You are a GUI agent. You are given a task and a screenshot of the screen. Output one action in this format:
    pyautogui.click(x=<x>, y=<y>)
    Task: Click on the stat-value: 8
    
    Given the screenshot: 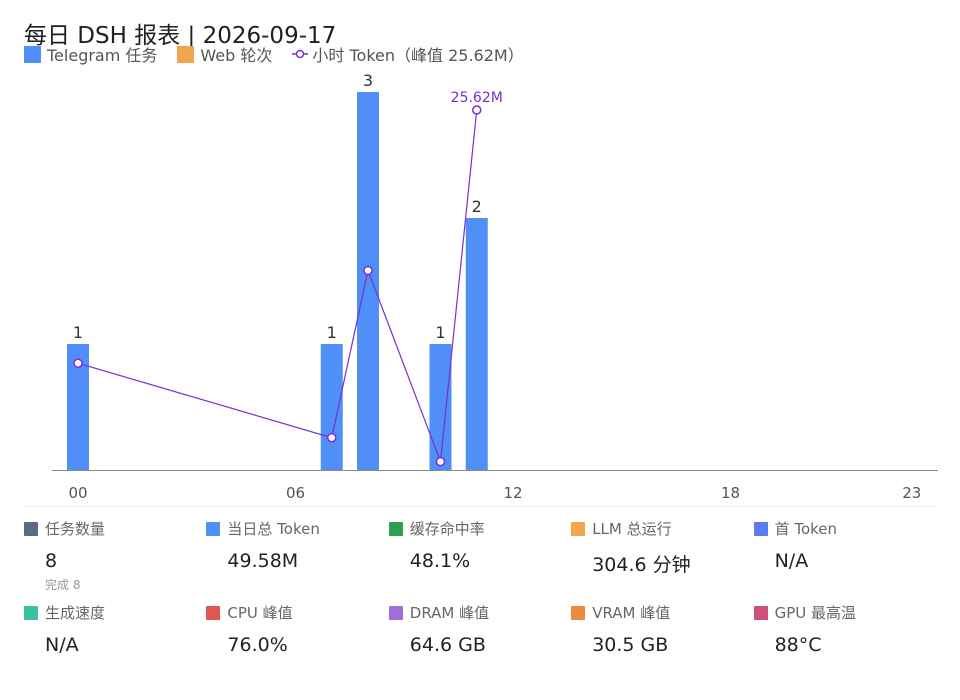 What is the action you would take?
    pyautogui.click(x=51, y=561)
    